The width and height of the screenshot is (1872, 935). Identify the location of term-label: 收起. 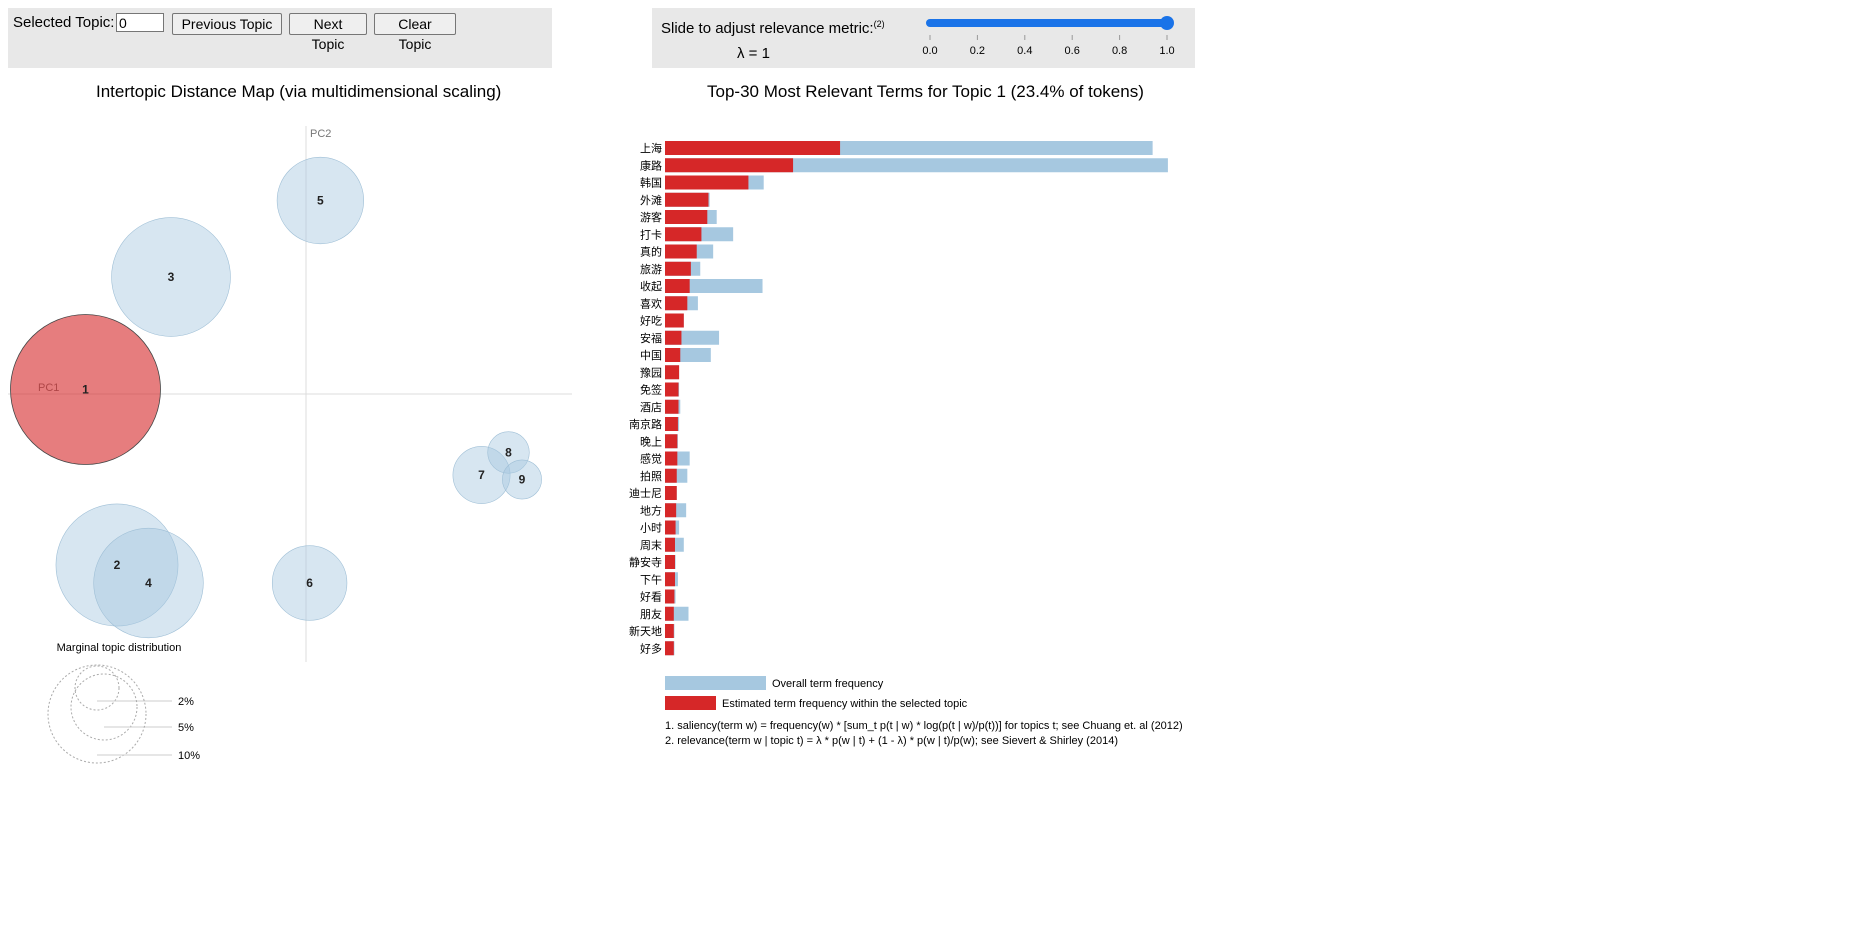
(651, 286).